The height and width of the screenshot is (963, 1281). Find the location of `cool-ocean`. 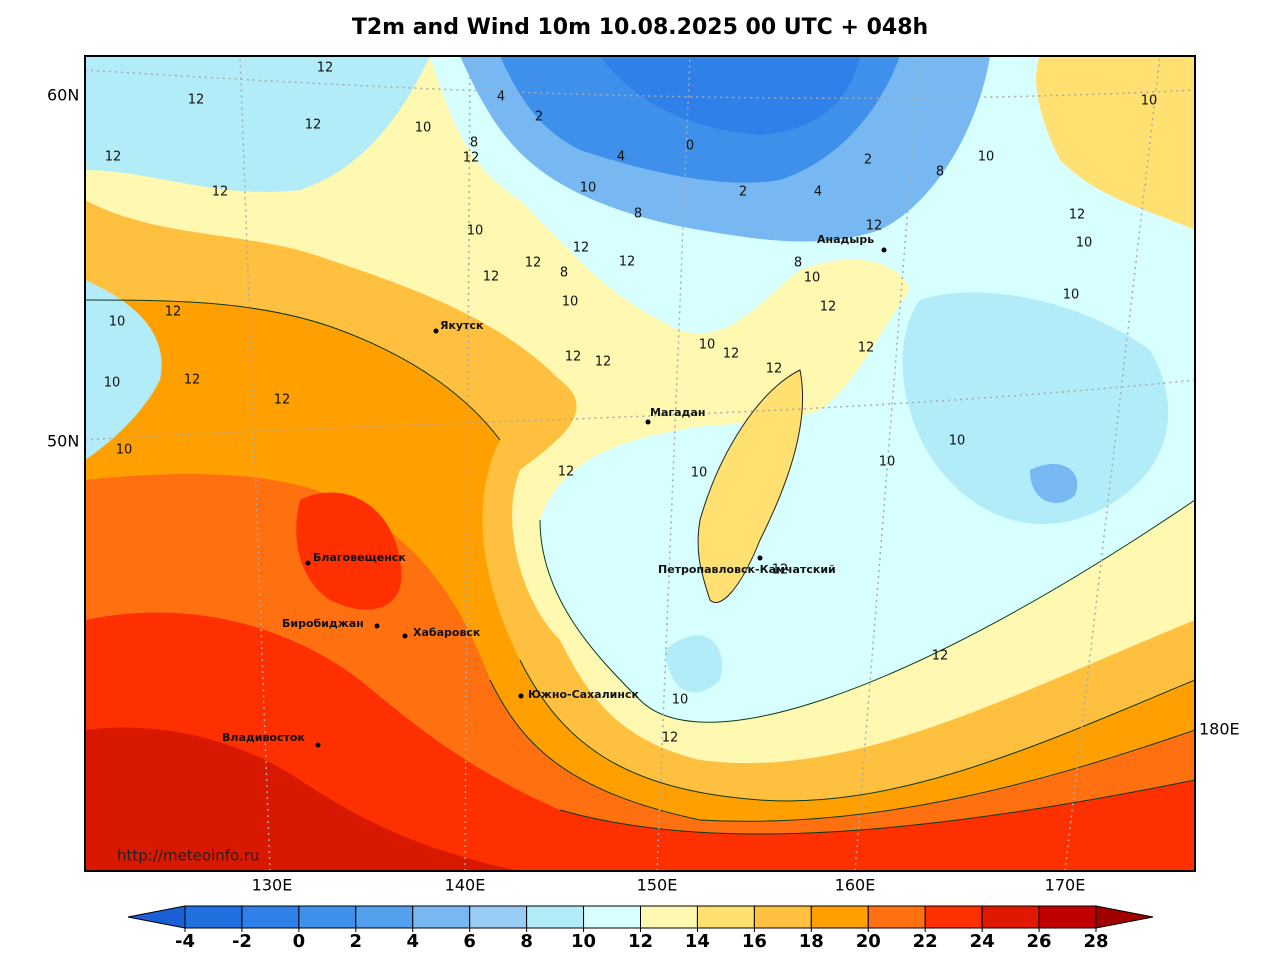

cool-ocean is located at coordinates (1035, 408).